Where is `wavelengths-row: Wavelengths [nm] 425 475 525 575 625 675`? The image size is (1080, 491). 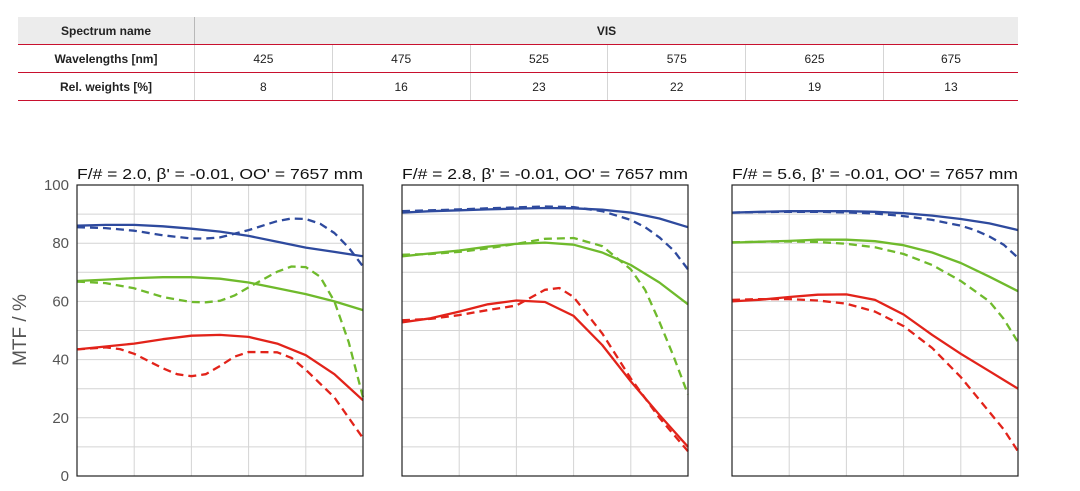
wavelengths-row: Wavelengths [nm] 425 475 525 575 625 675 is located at coordinates (518, 58).